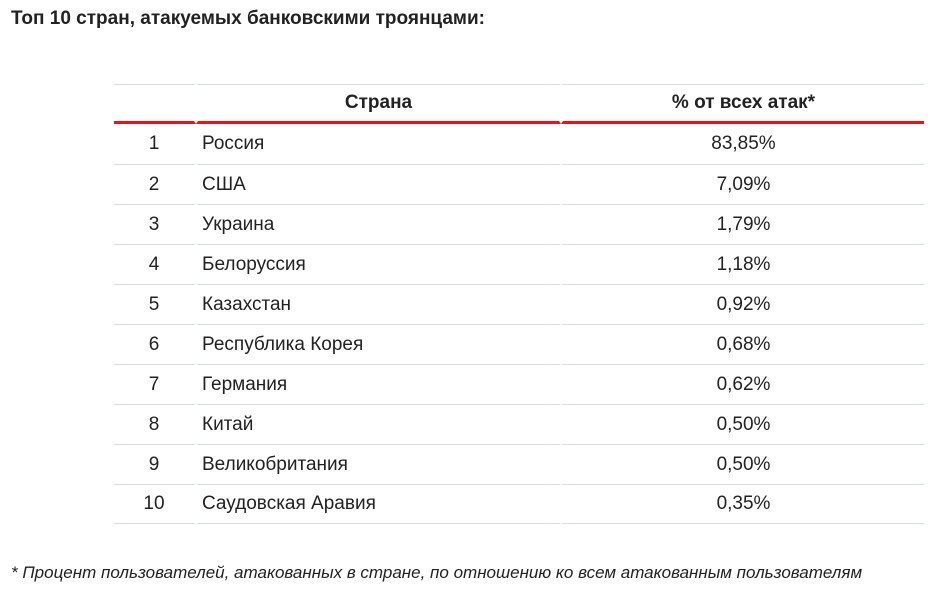 This screenshot has width=939, height=603. What do you see at coordinates (155, 224) in the screenshot?
I see `rank-cell: 3` at bounding box center [155, 224].